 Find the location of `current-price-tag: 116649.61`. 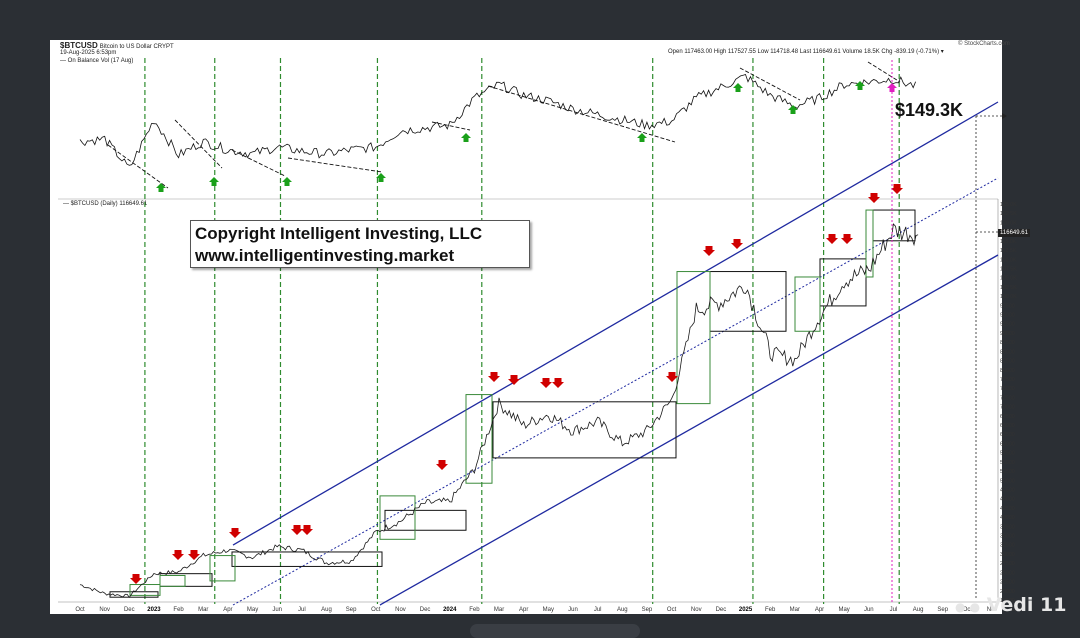

current-price-tag: 116649.61 is located at coordinates (1014, 233).